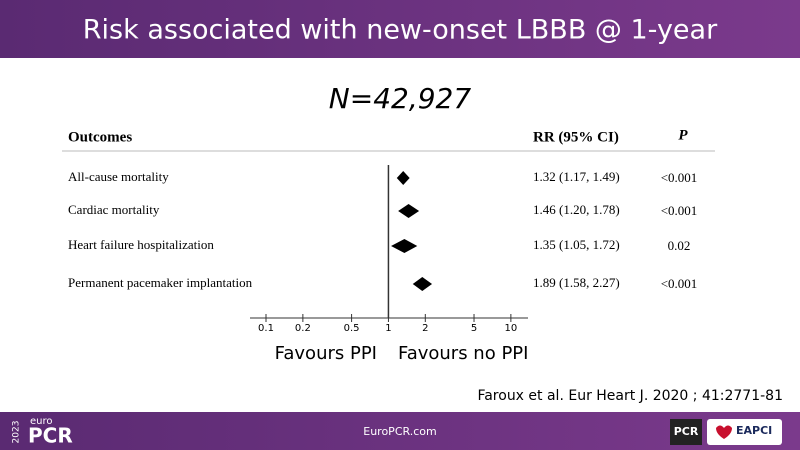 This screenshot has width=800, height=450. I want to click on logo-eapci: EAPCI, so click(754, 430).